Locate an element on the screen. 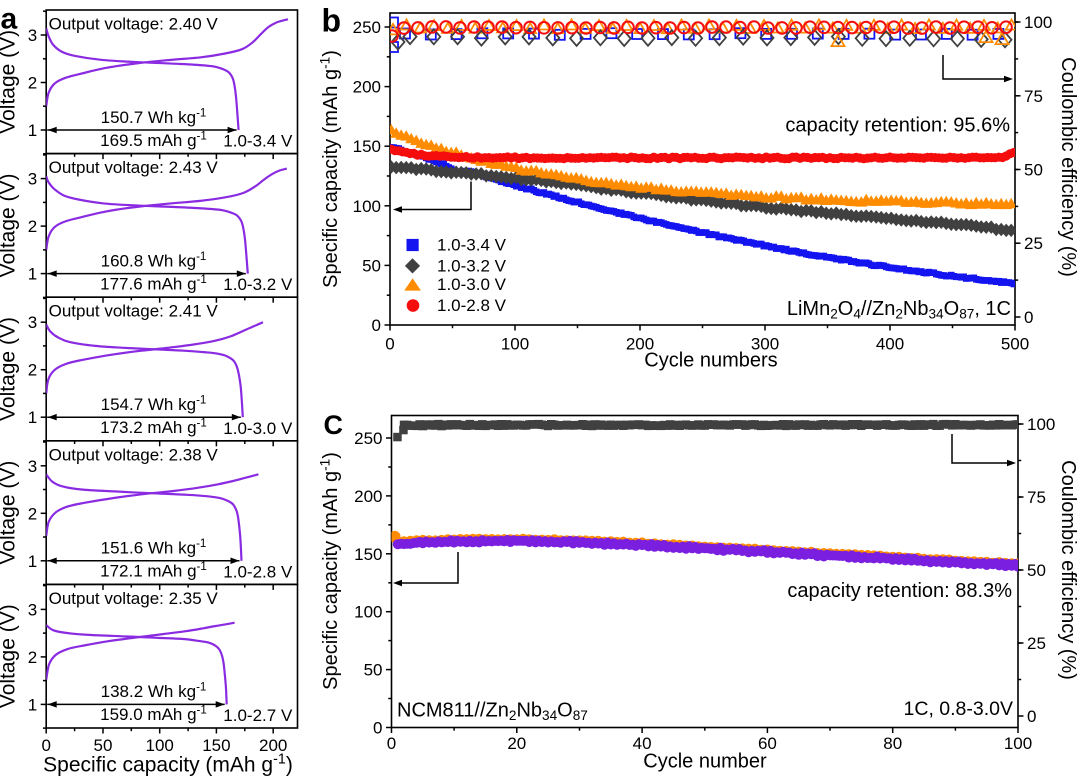  svg-text: Output voltage: 2.35 V is located at coordinates (134, 598).